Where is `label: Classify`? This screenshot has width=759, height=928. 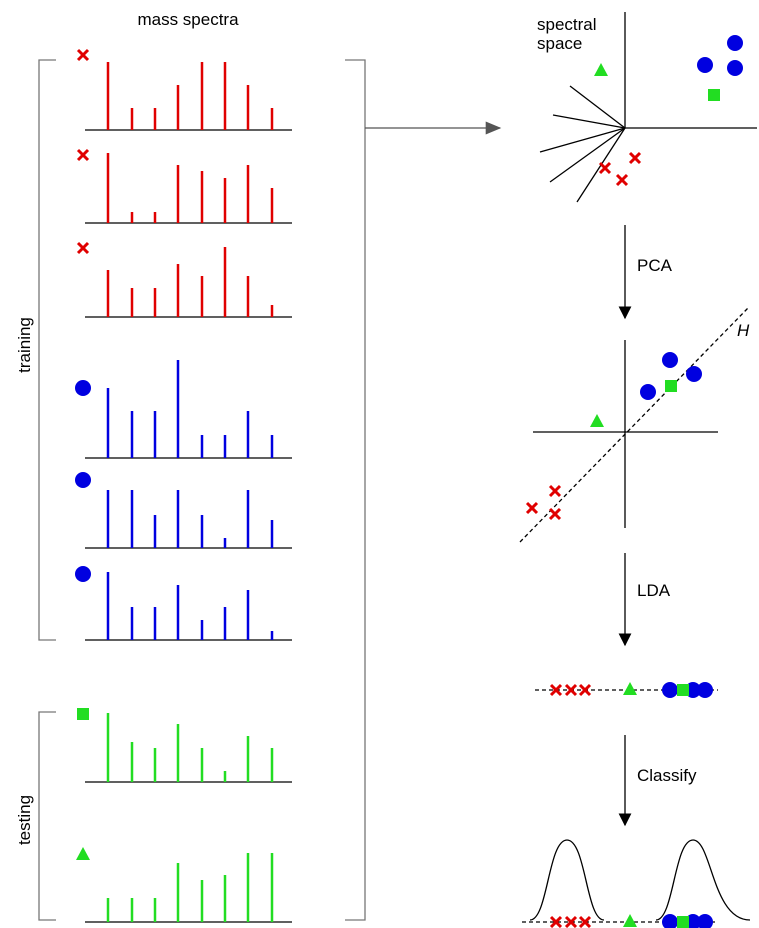 label: Classify is located at coordinates (667, 775).